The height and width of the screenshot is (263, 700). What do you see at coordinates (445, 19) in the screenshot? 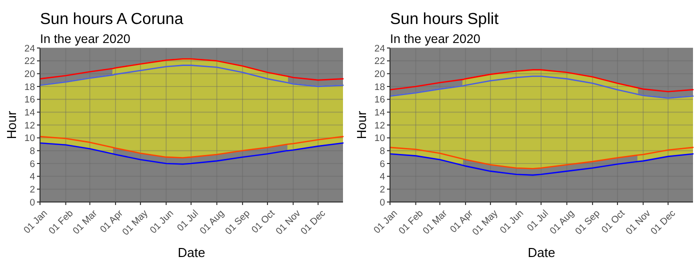
I see `chart-title: Sun hours Split` at bounding box center [445, 19].